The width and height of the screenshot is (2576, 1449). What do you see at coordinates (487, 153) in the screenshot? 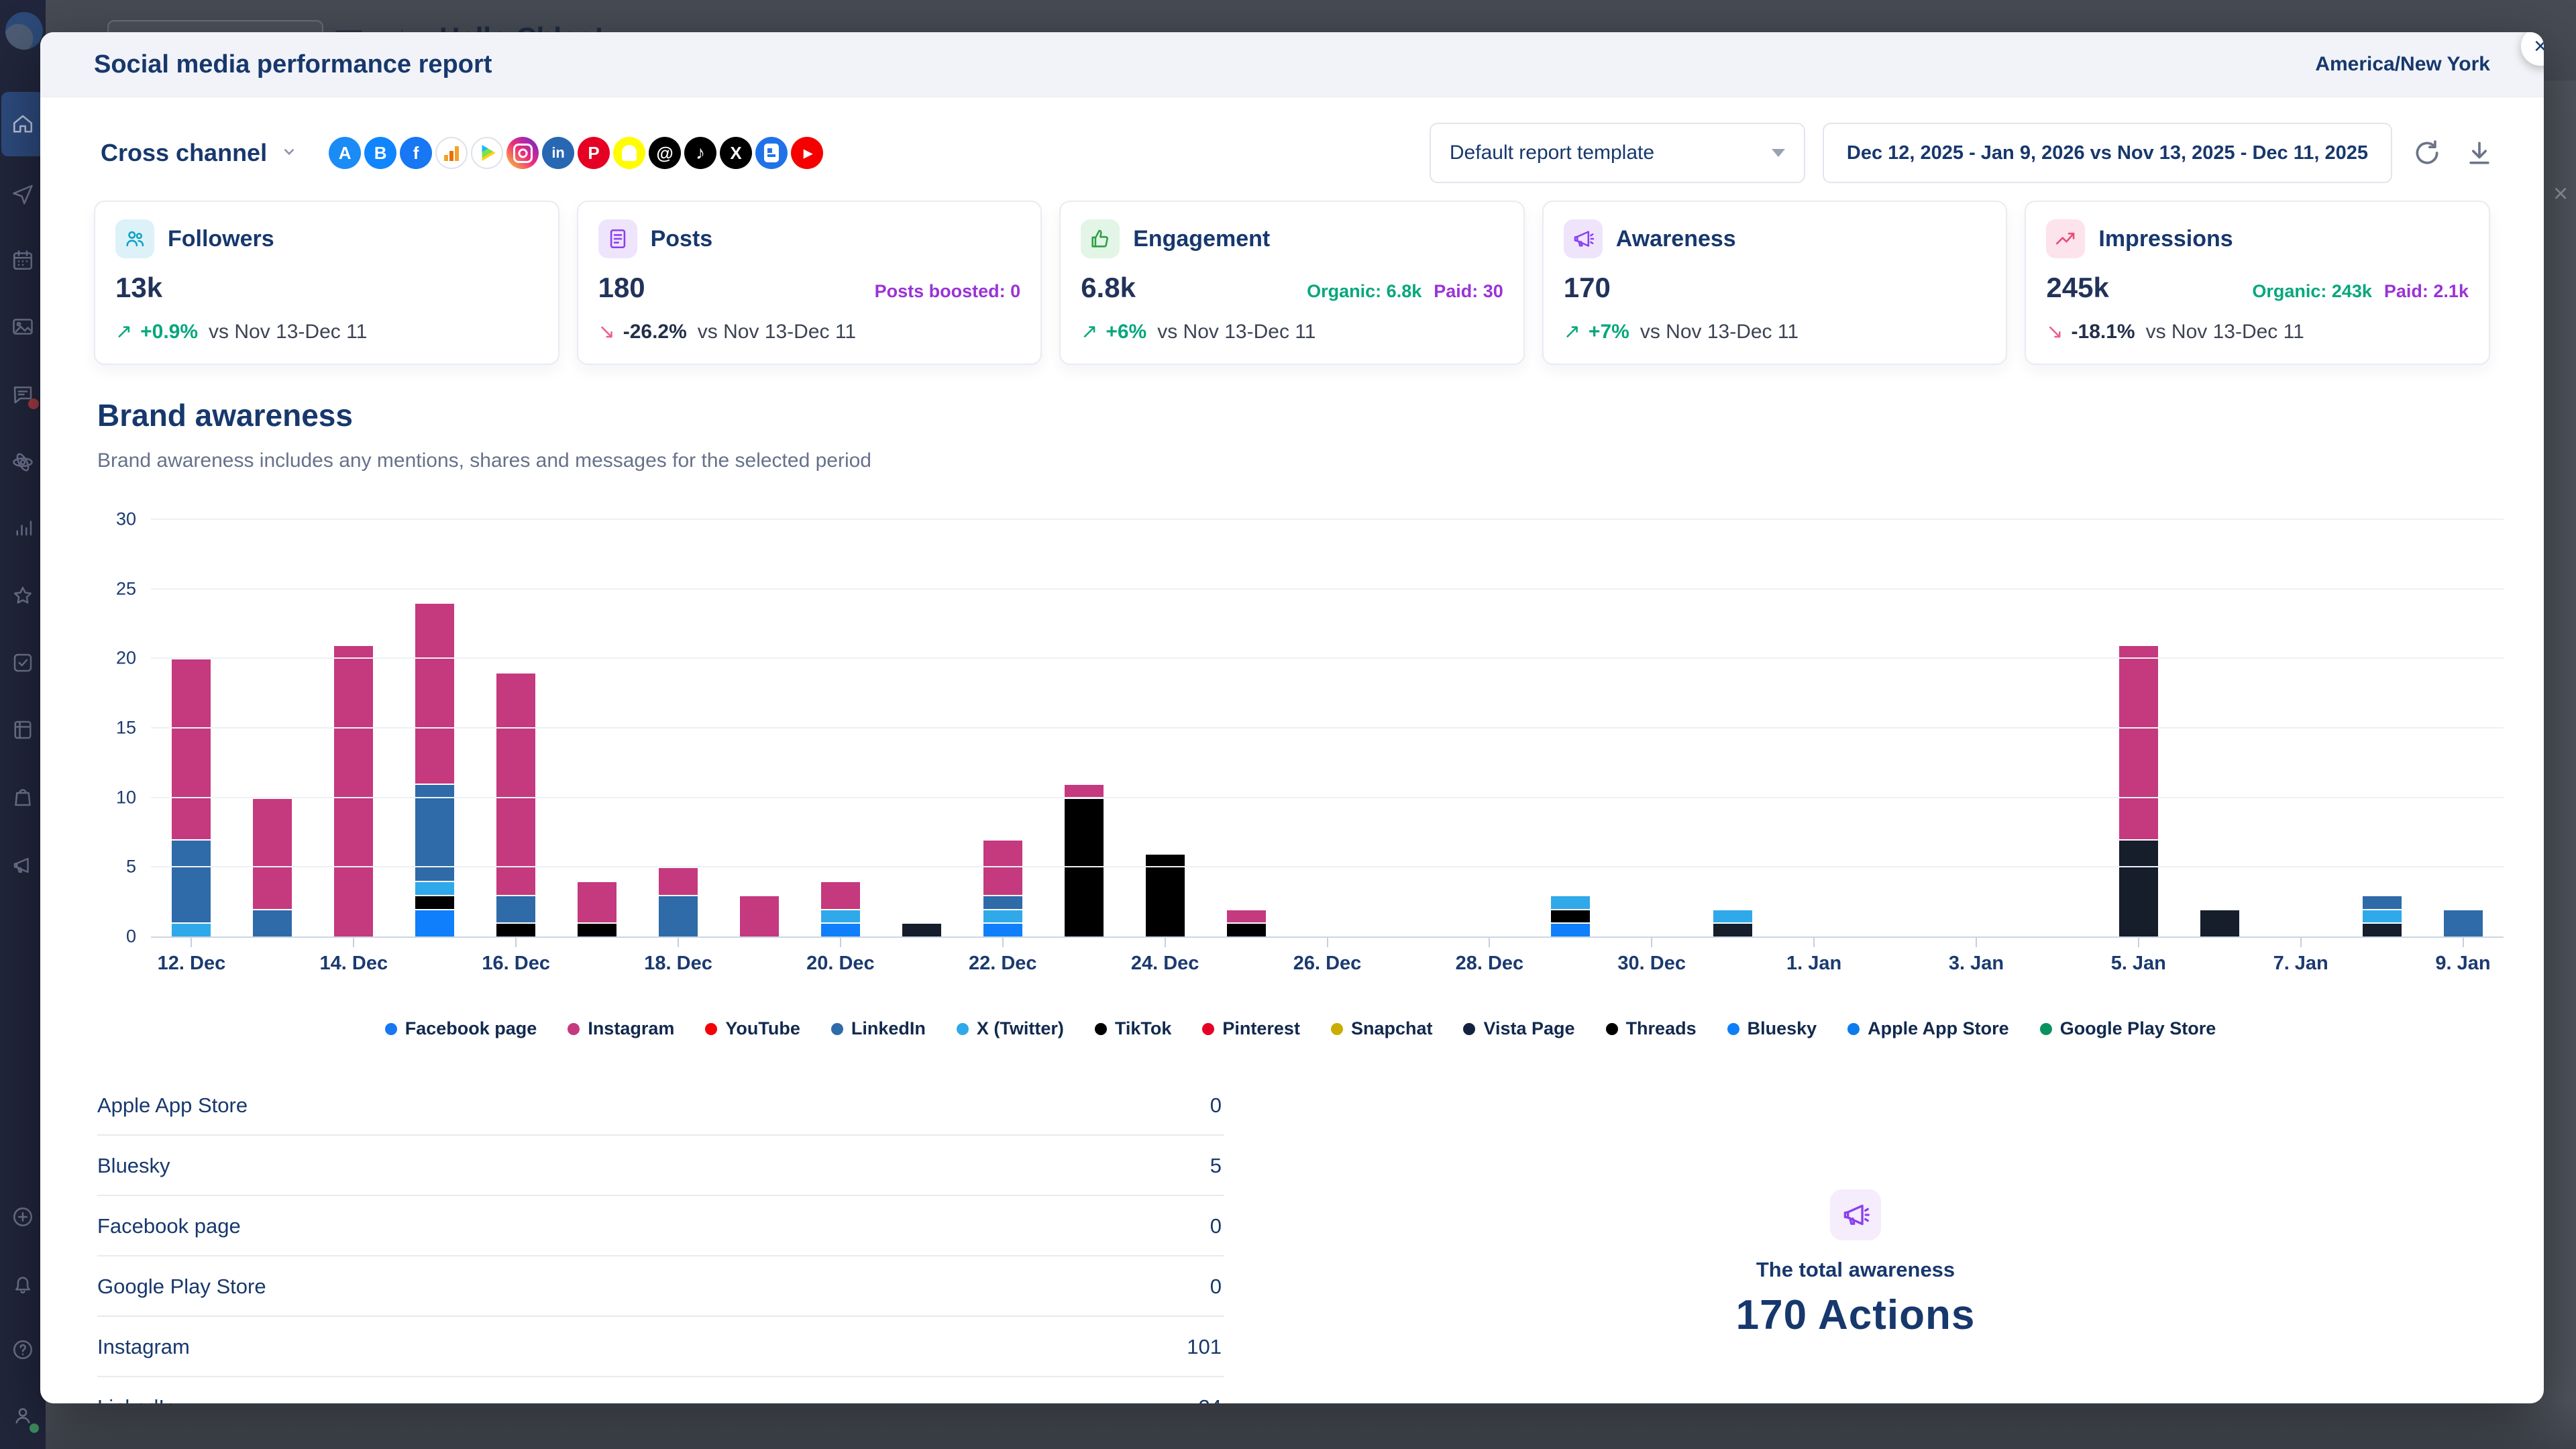
I see `google-play-icon` at bounding box center [487, 153].